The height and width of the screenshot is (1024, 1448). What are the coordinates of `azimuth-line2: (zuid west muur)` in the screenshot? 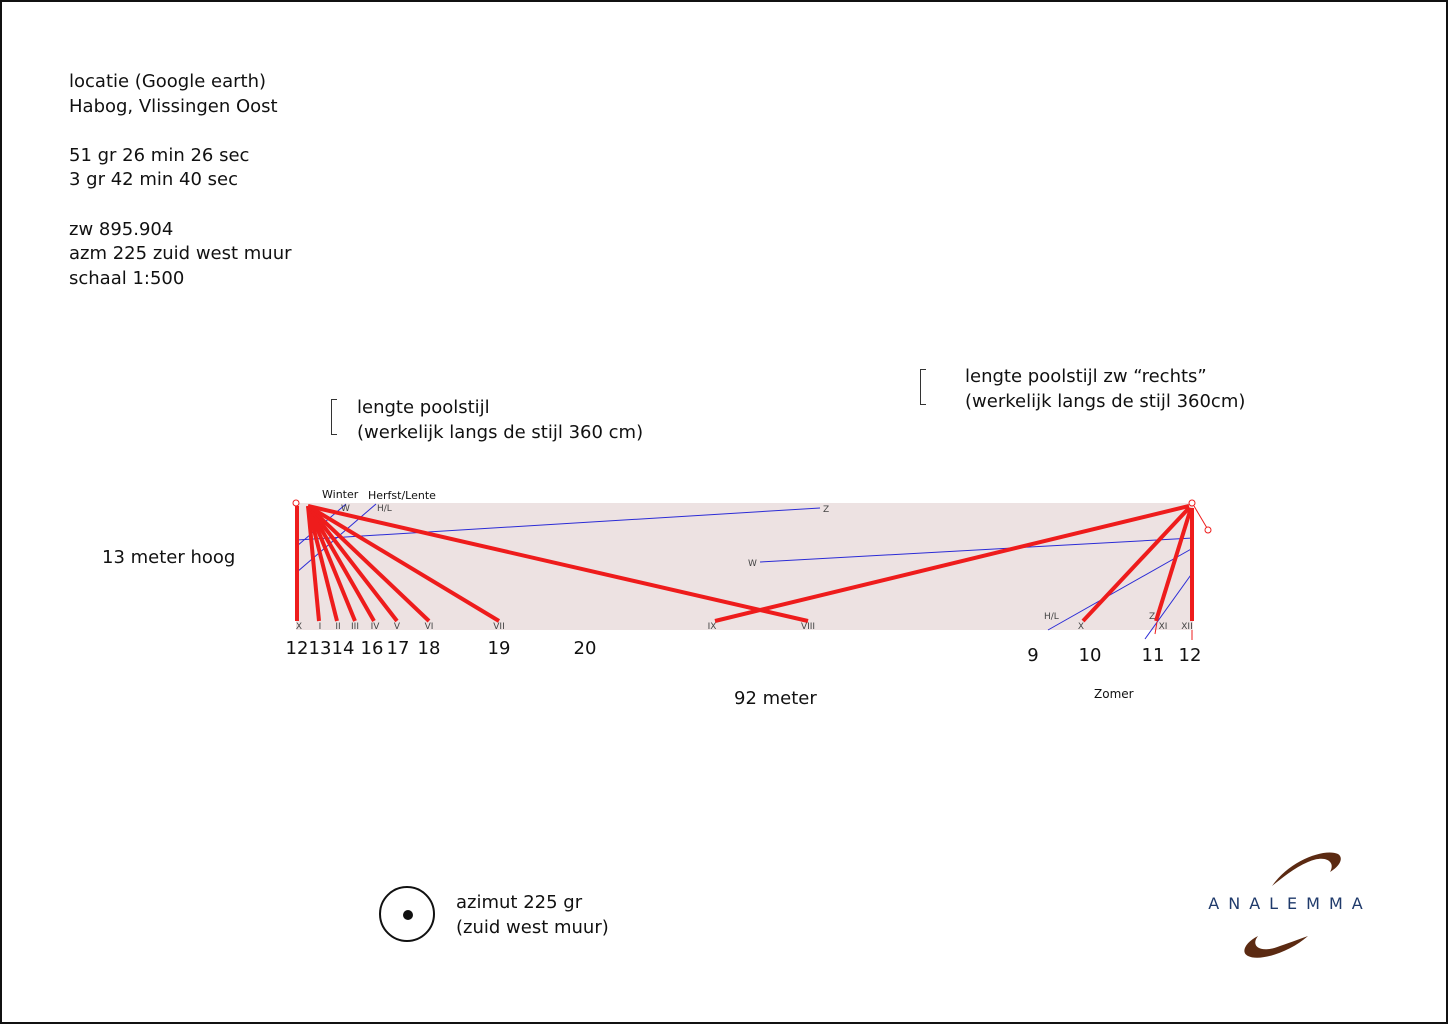 It's located at (532, 927).